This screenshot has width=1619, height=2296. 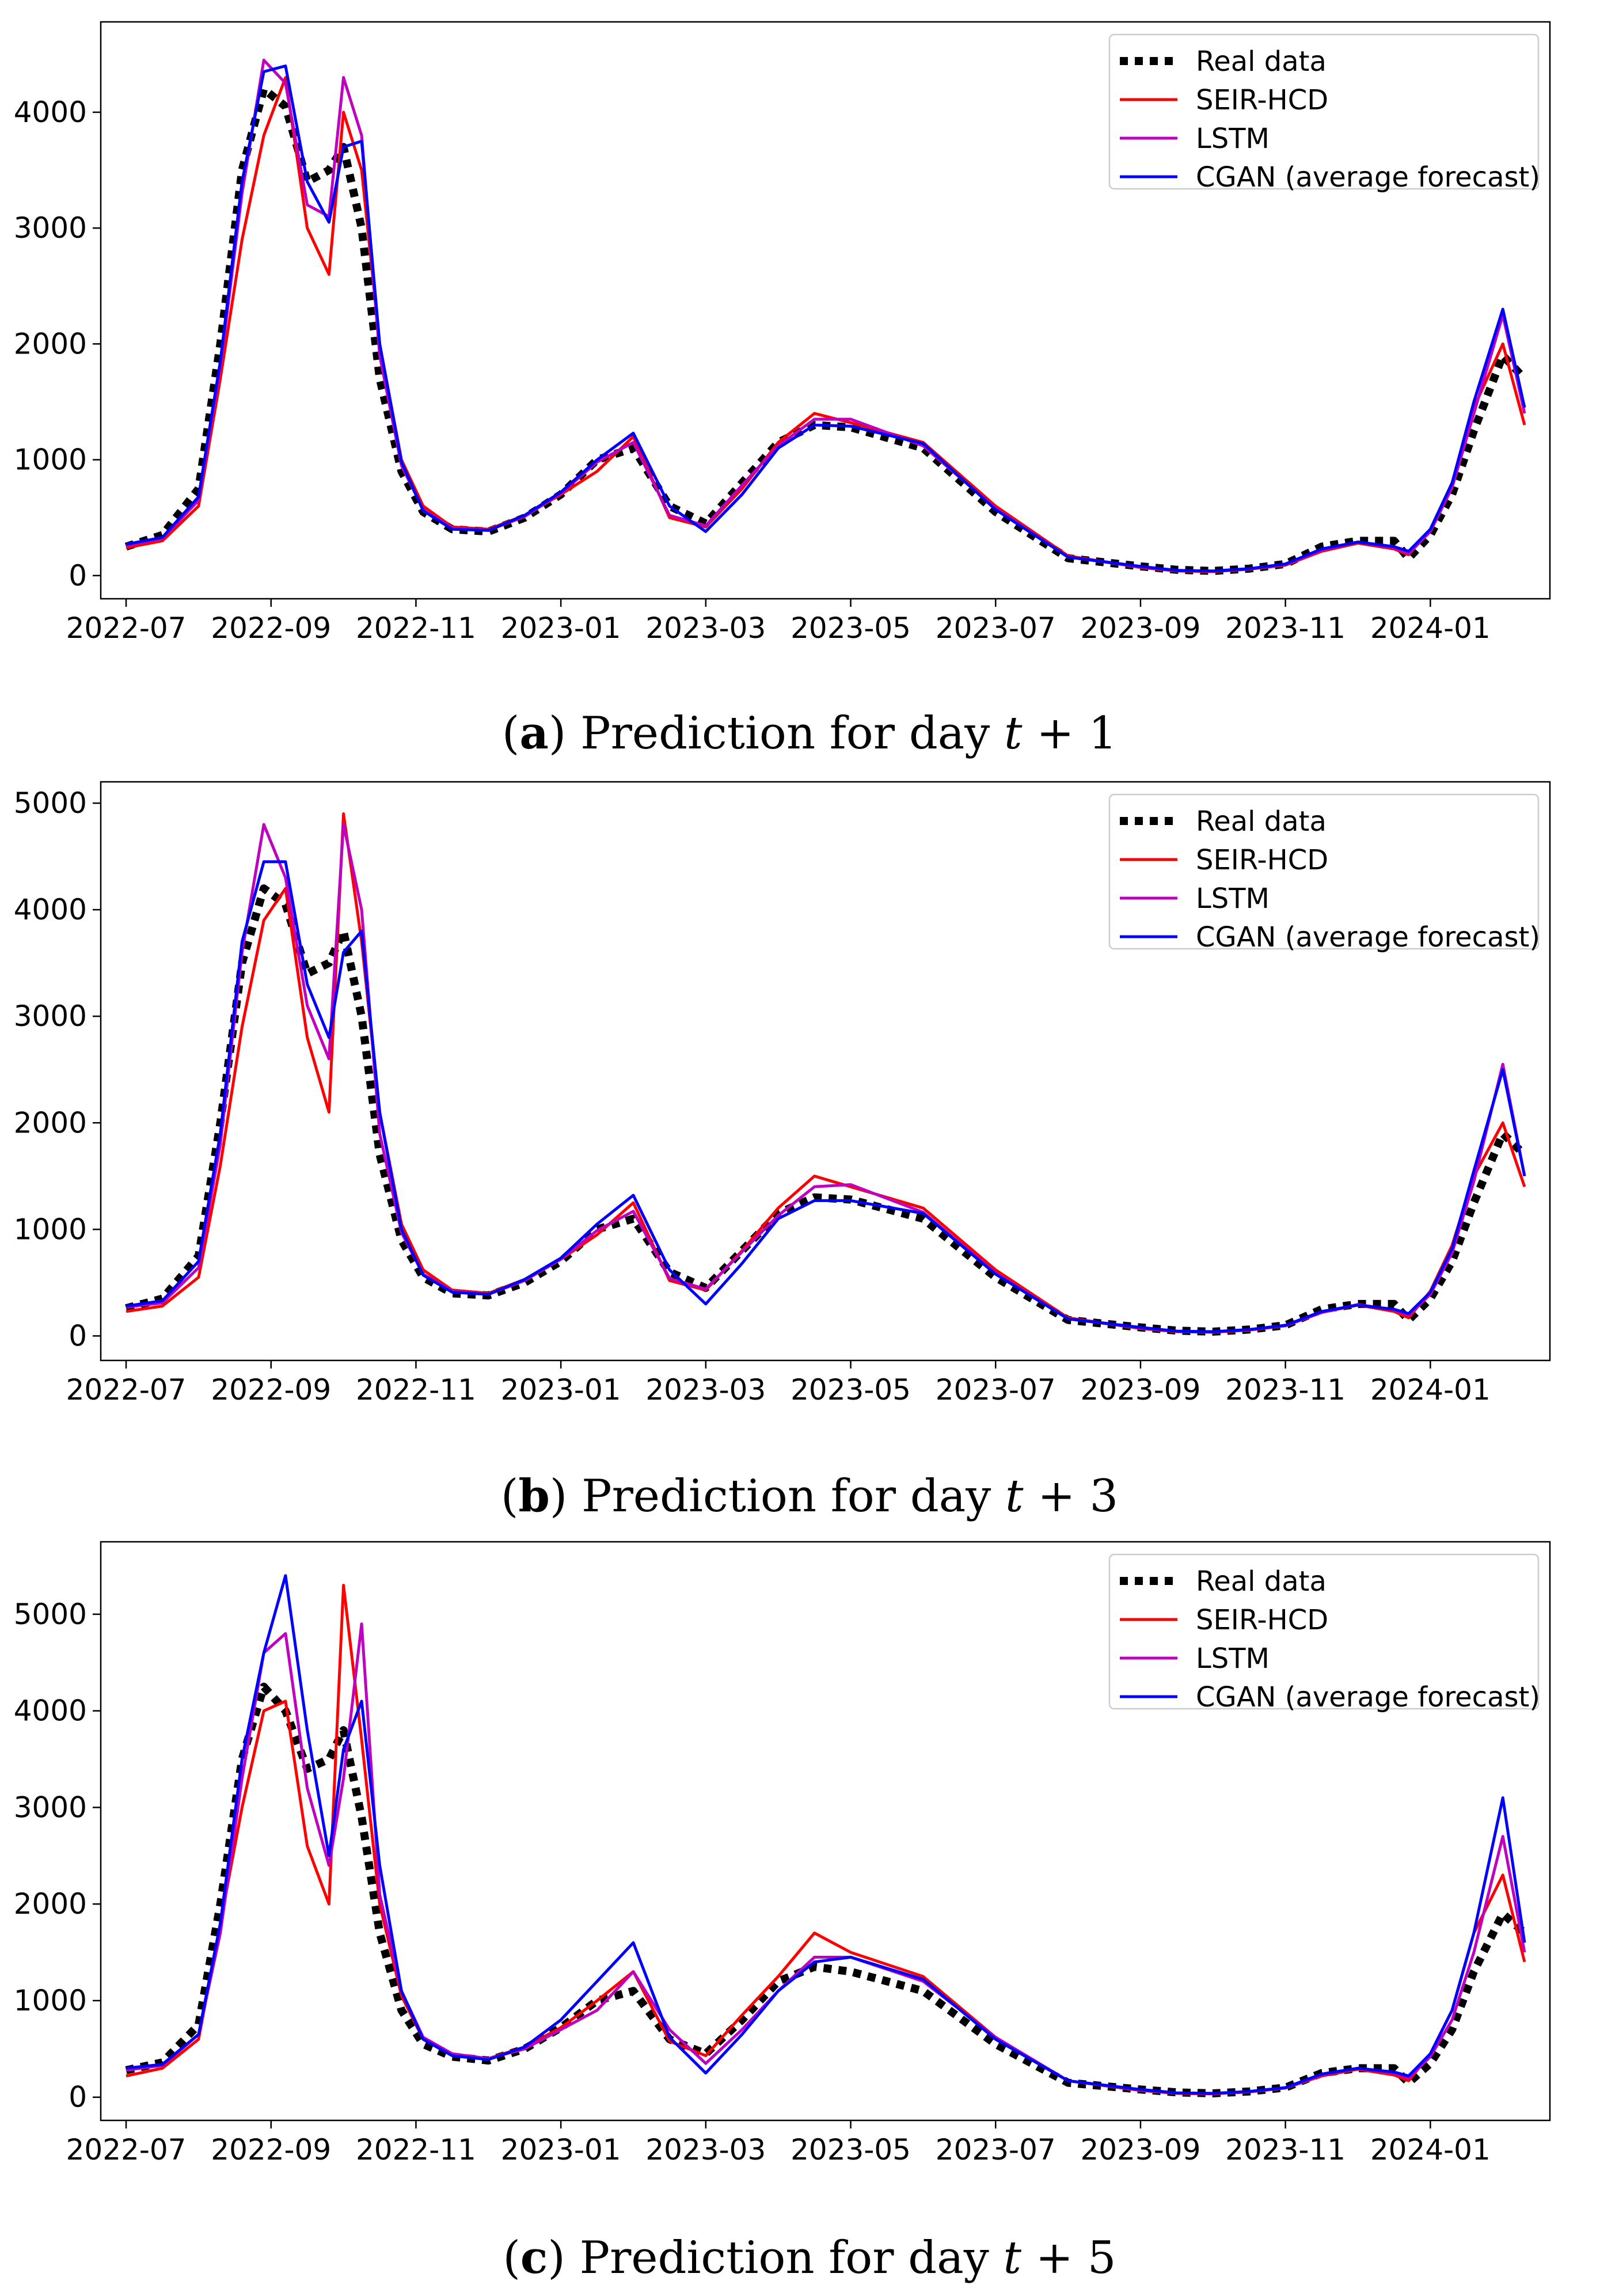 What do you see at coordinates (809, 733) in the screenshot?
I see `panel-caption: (a) Prediction for day t + 1` at bounding box center [809, 733].